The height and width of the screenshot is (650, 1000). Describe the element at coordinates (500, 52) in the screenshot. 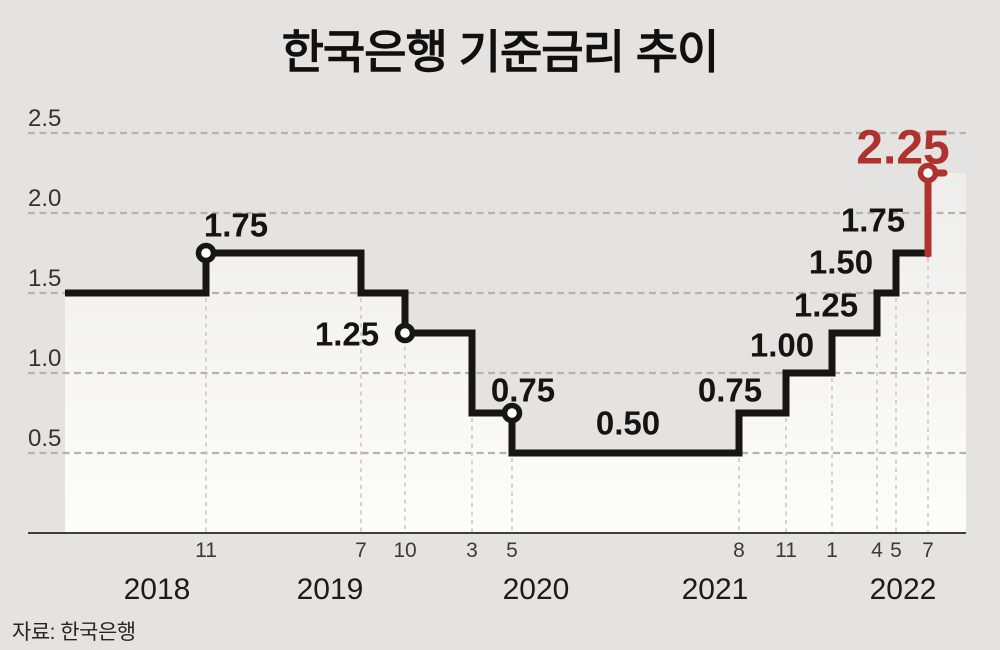

I see `page-title: 한국은행 기준금리 추이` at that location.